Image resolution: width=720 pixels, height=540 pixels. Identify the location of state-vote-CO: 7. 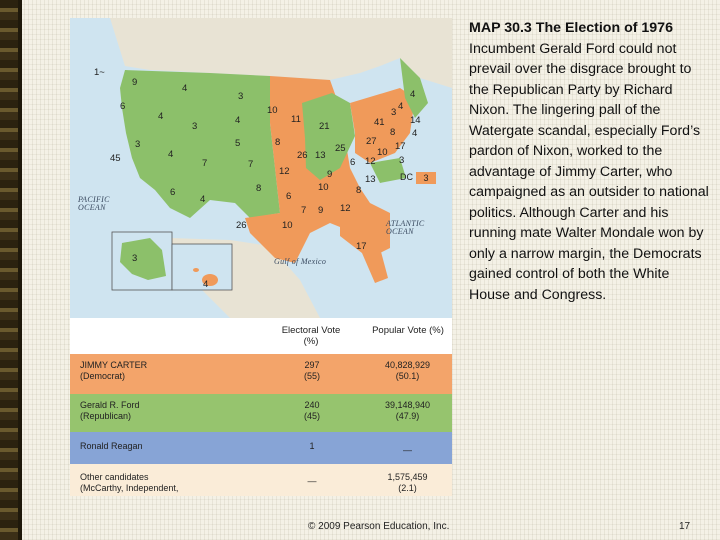
(205, 163).